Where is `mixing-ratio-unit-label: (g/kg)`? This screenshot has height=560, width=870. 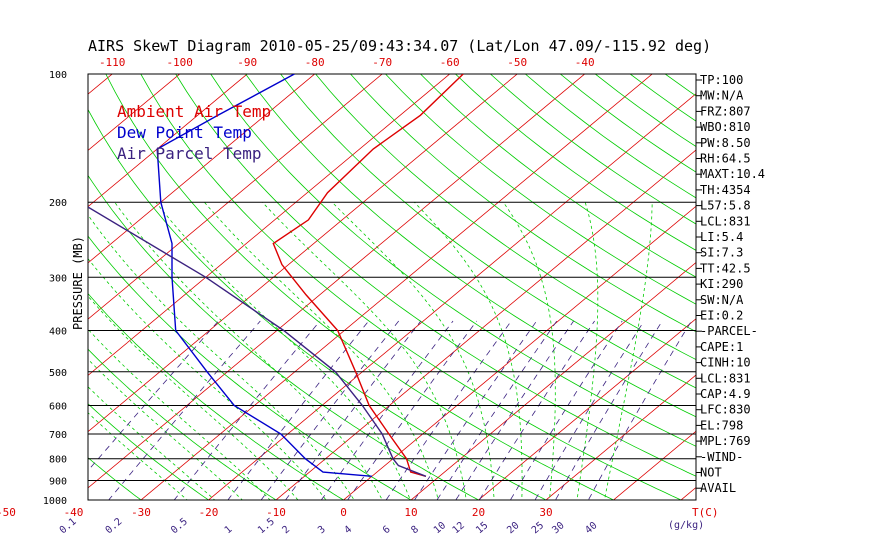
mixing-ratio-unit-label: (g/kg) is located at coordinates (686, 525).